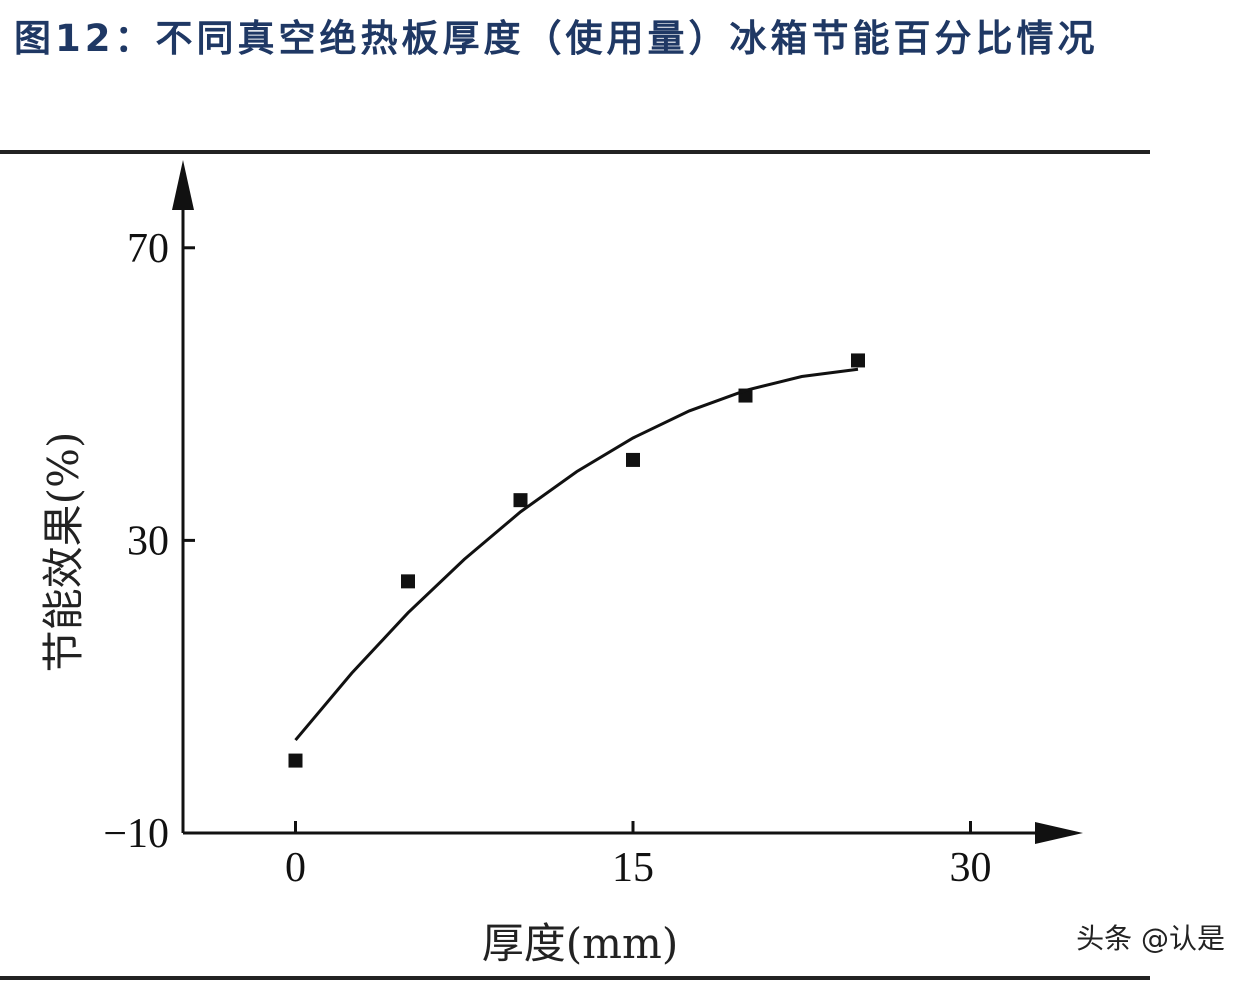  Describe the element at coordinates (1150, 938) in the screenshot. I see `watermark: 头条 @认是` at that location.